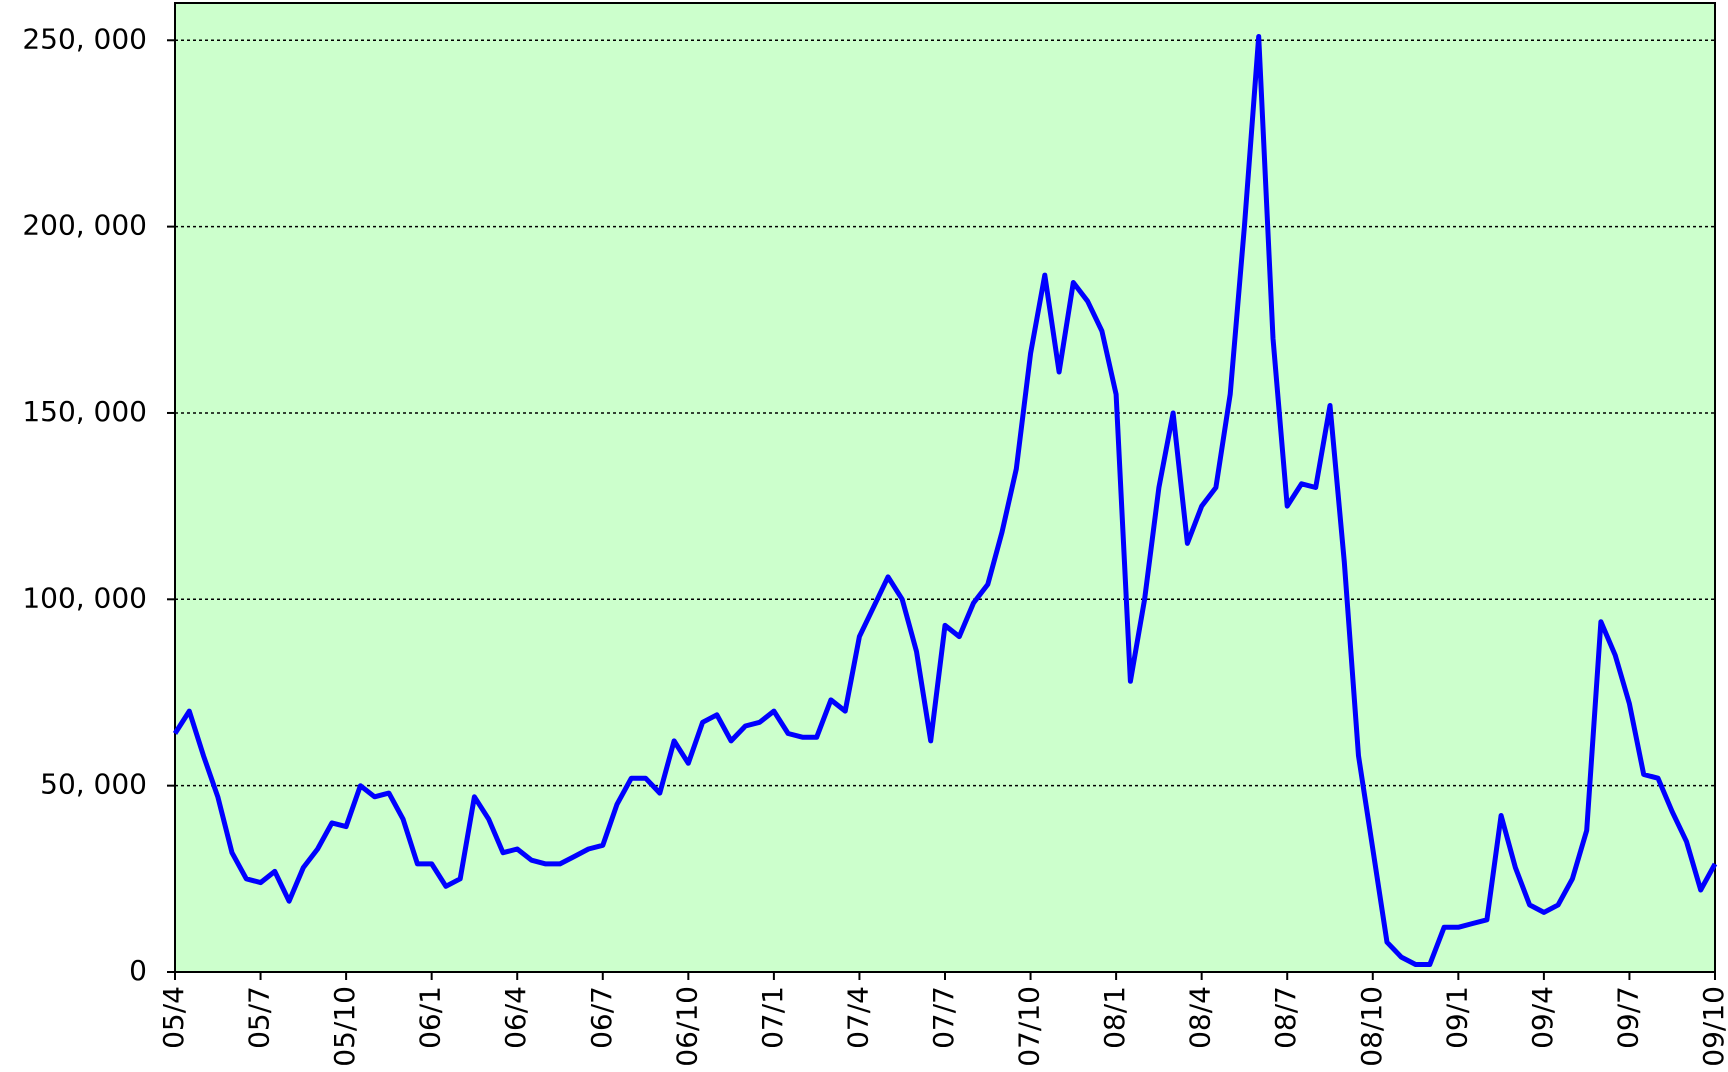  Describe the element at coordinates (772, 1017) in the screenshot. I see `x-tick-label: 07/1` at that location.